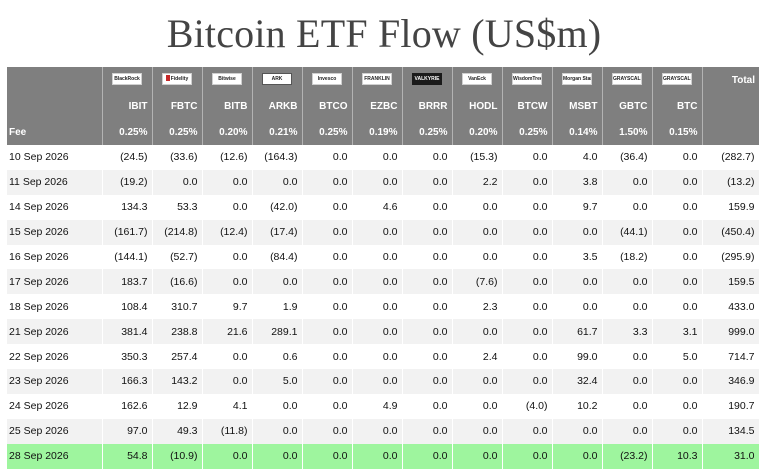  What do you see at coordinates (177, 232) in the screenshot?
I see `flow-value: (214.8)` at bounding box center [177, 232].